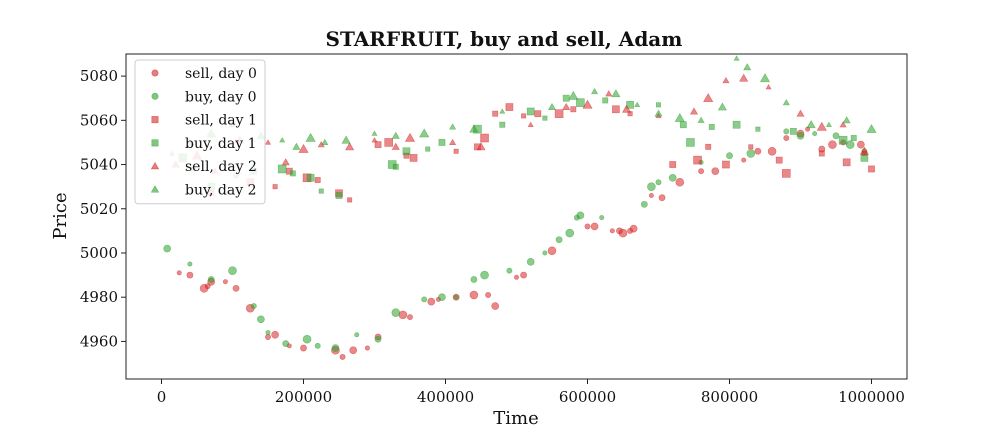  Describe the element at coordinates (445, 397) in the screenshot. I see `x-tick-label: 400000` at that location.